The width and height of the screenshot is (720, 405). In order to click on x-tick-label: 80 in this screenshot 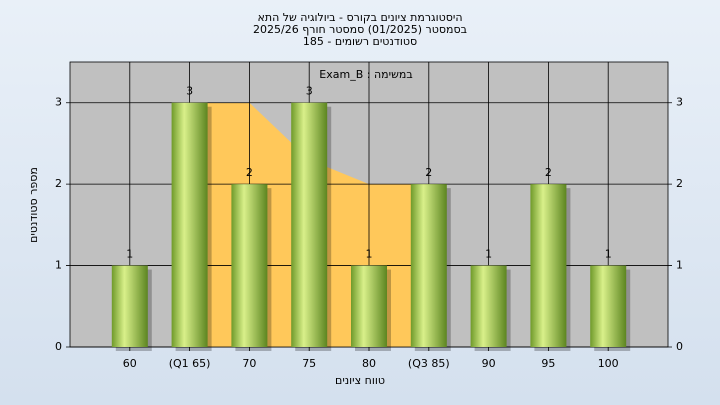, I will do `click(369, 363)`.